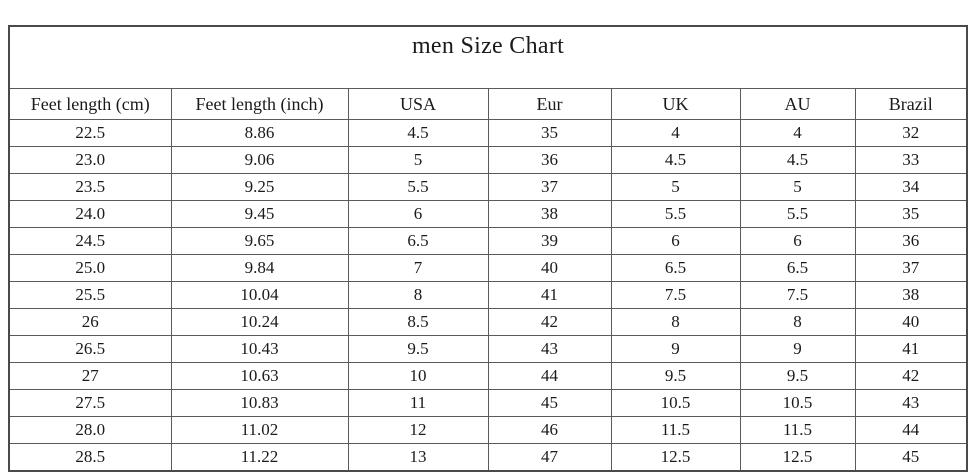 This screenshot has height=472, width=974. Describe the element at coordinates (549, 430) in the screenshot. I see `table-cell: 46` at that location.